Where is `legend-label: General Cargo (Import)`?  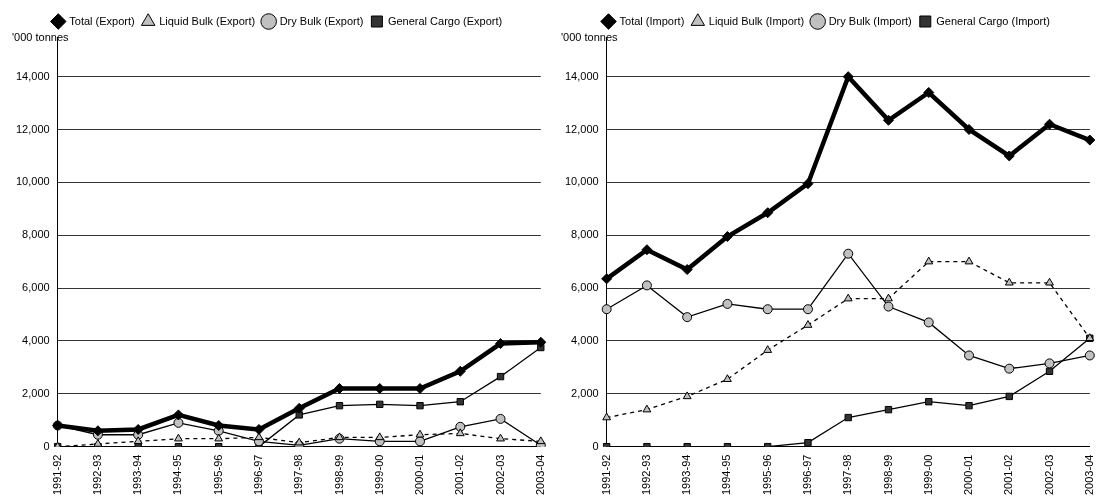 legend-label: General Cargo (Import) is located at coordinates (993, 20).